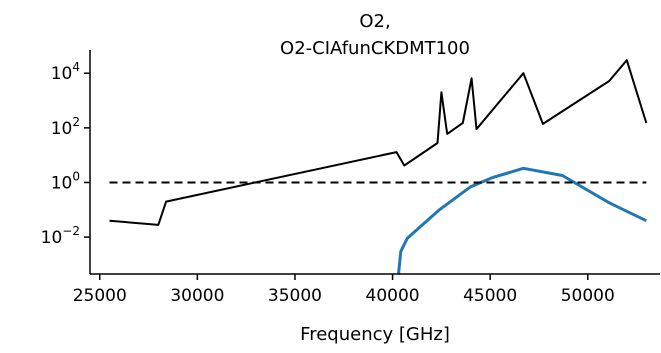 The height and width of the screenshot is (353, 661). Describe the element at coordinates (588, 296) in the screenshot. I see `x-tick-label: 50000` at that location.